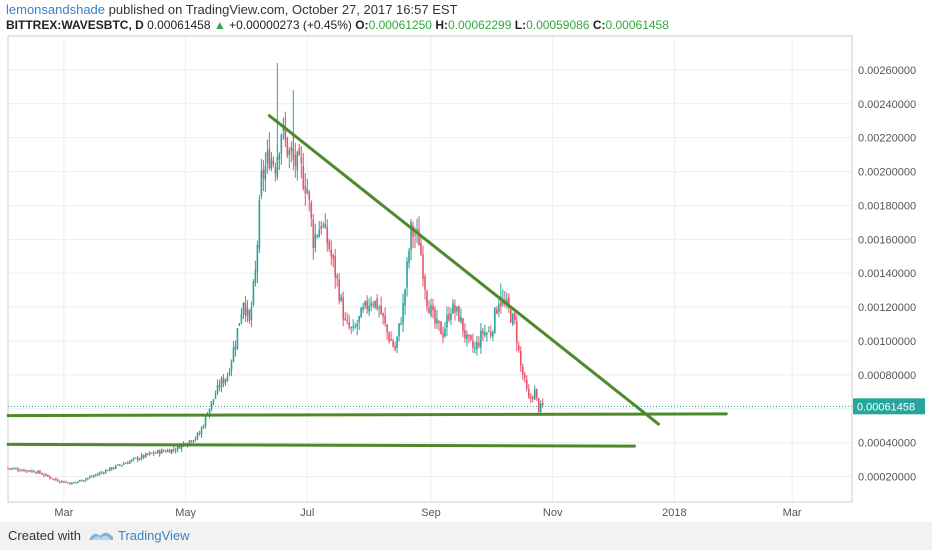  I want to click on created-with-text: Created with, so click(44, 535).